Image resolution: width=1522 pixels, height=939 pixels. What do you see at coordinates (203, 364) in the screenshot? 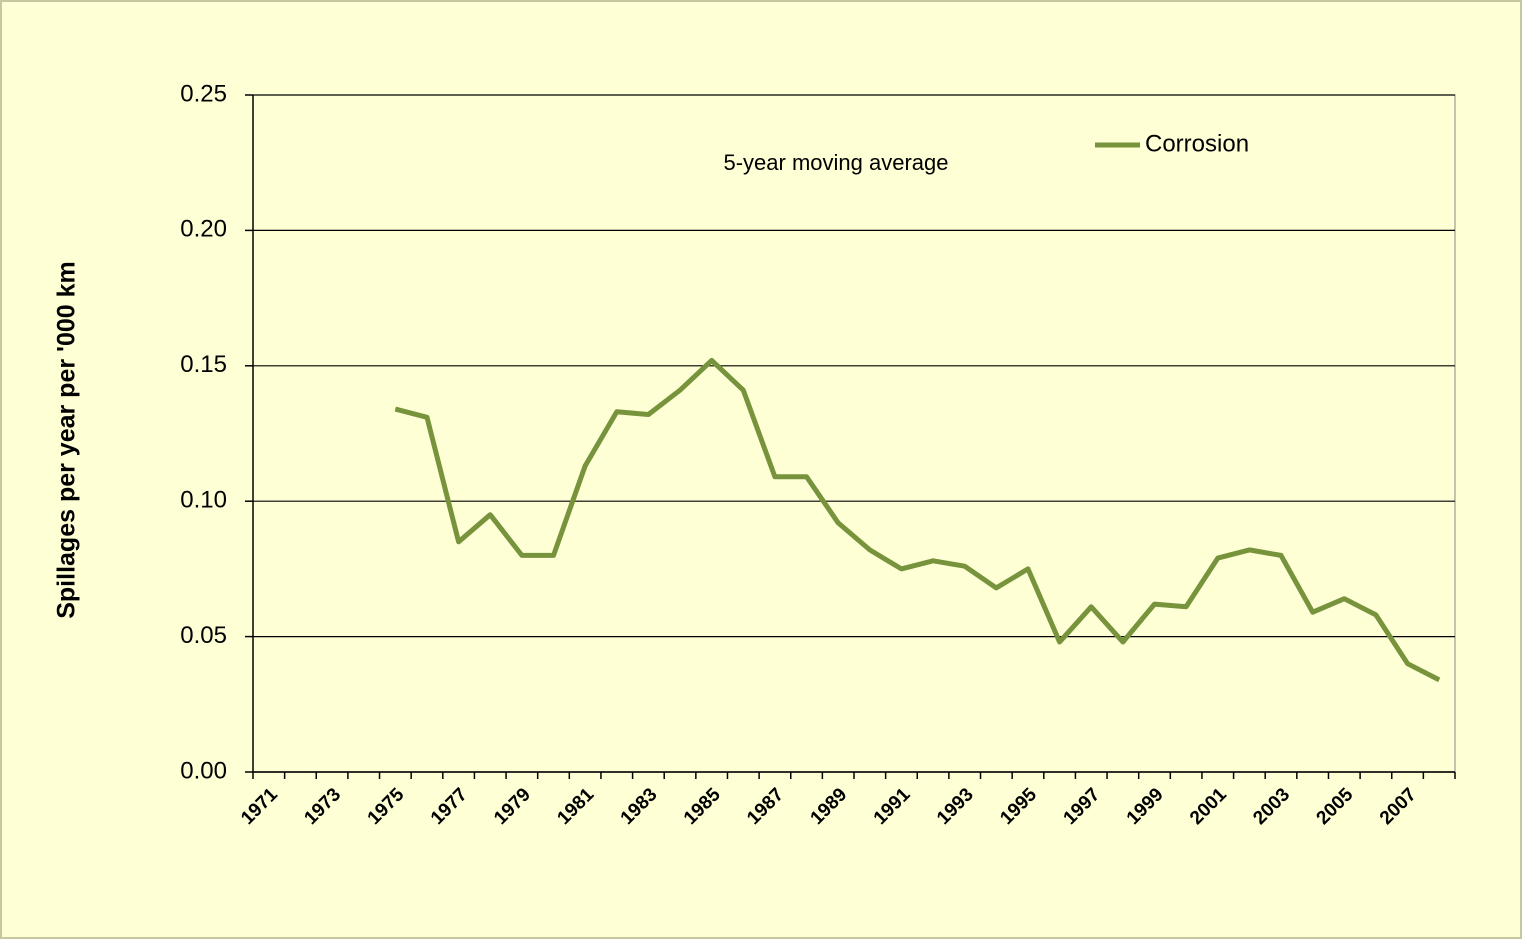
I see `y-tick-label: 0.15` at bounding box center [203, 364].